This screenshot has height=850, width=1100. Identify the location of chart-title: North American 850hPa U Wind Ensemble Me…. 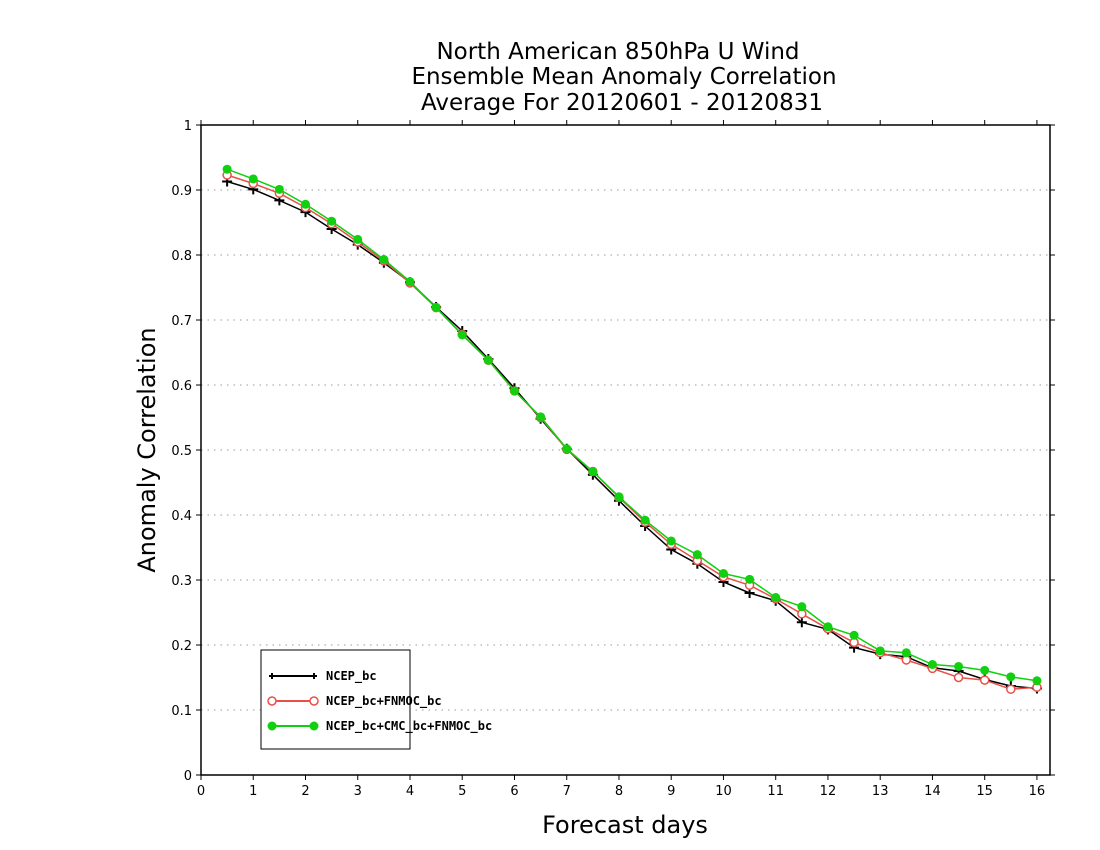
(623, 77).